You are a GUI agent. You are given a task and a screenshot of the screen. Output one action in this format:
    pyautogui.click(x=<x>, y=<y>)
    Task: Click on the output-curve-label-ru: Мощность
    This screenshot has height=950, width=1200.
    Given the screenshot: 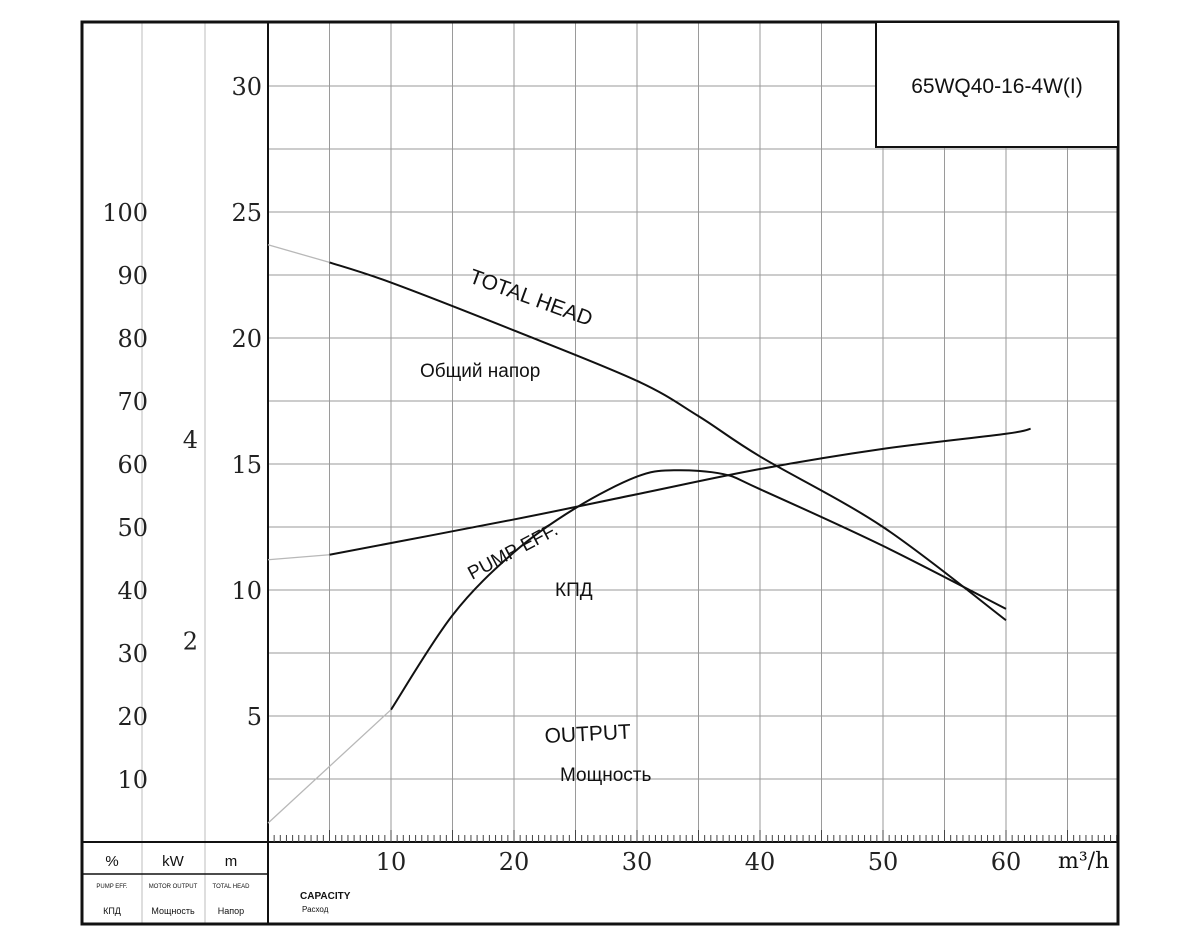 What is the action you would take?
    pyautogui.click(x=606, y=775)
    